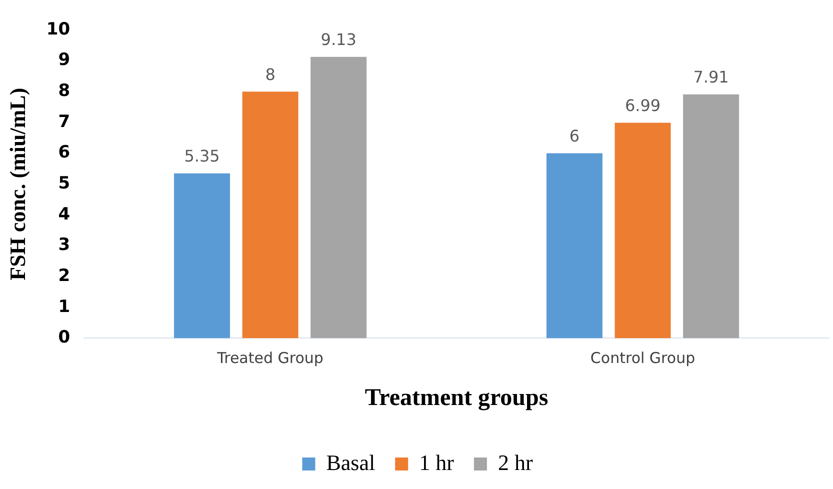 Image resolution: width=833 pixels, height=489 pixels. What do you see at coordinates (64, 152) in the screenshot?
I see `y-tick-label: 6` at bounding box center [64, 152].